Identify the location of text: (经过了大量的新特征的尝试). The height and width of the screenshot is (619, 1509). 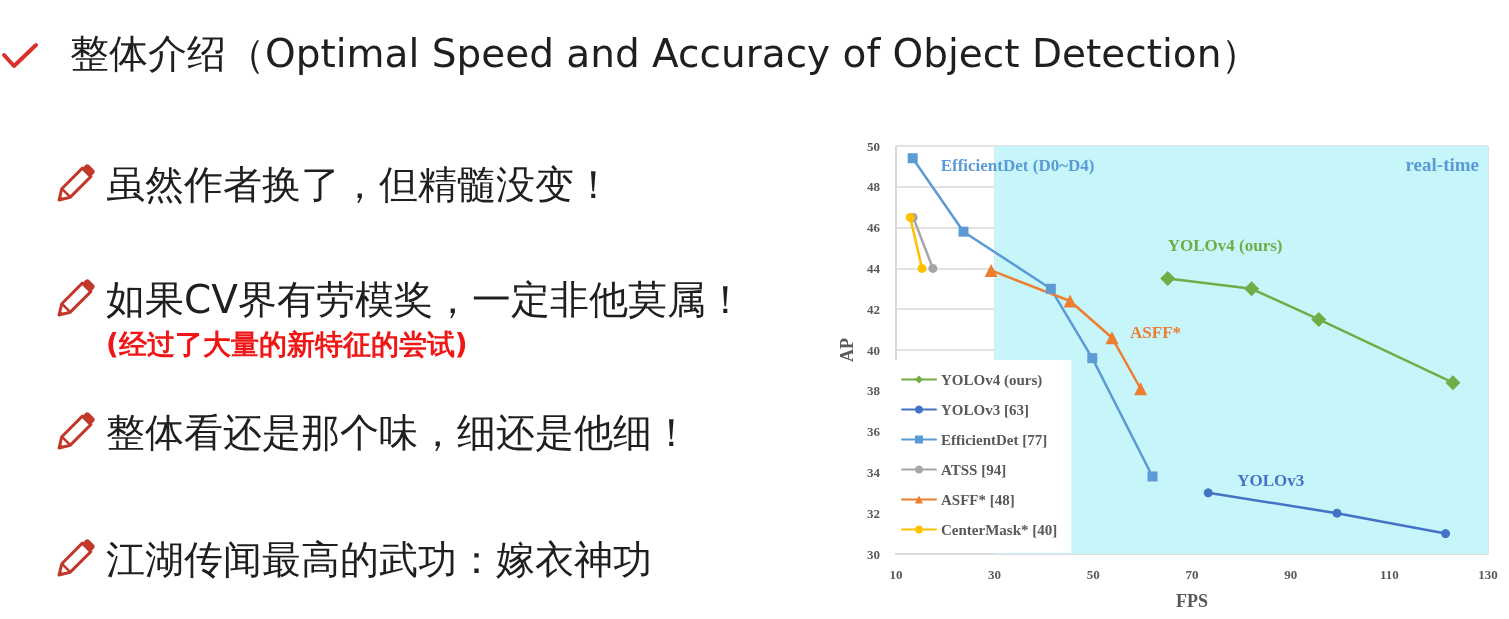
(287, 345).